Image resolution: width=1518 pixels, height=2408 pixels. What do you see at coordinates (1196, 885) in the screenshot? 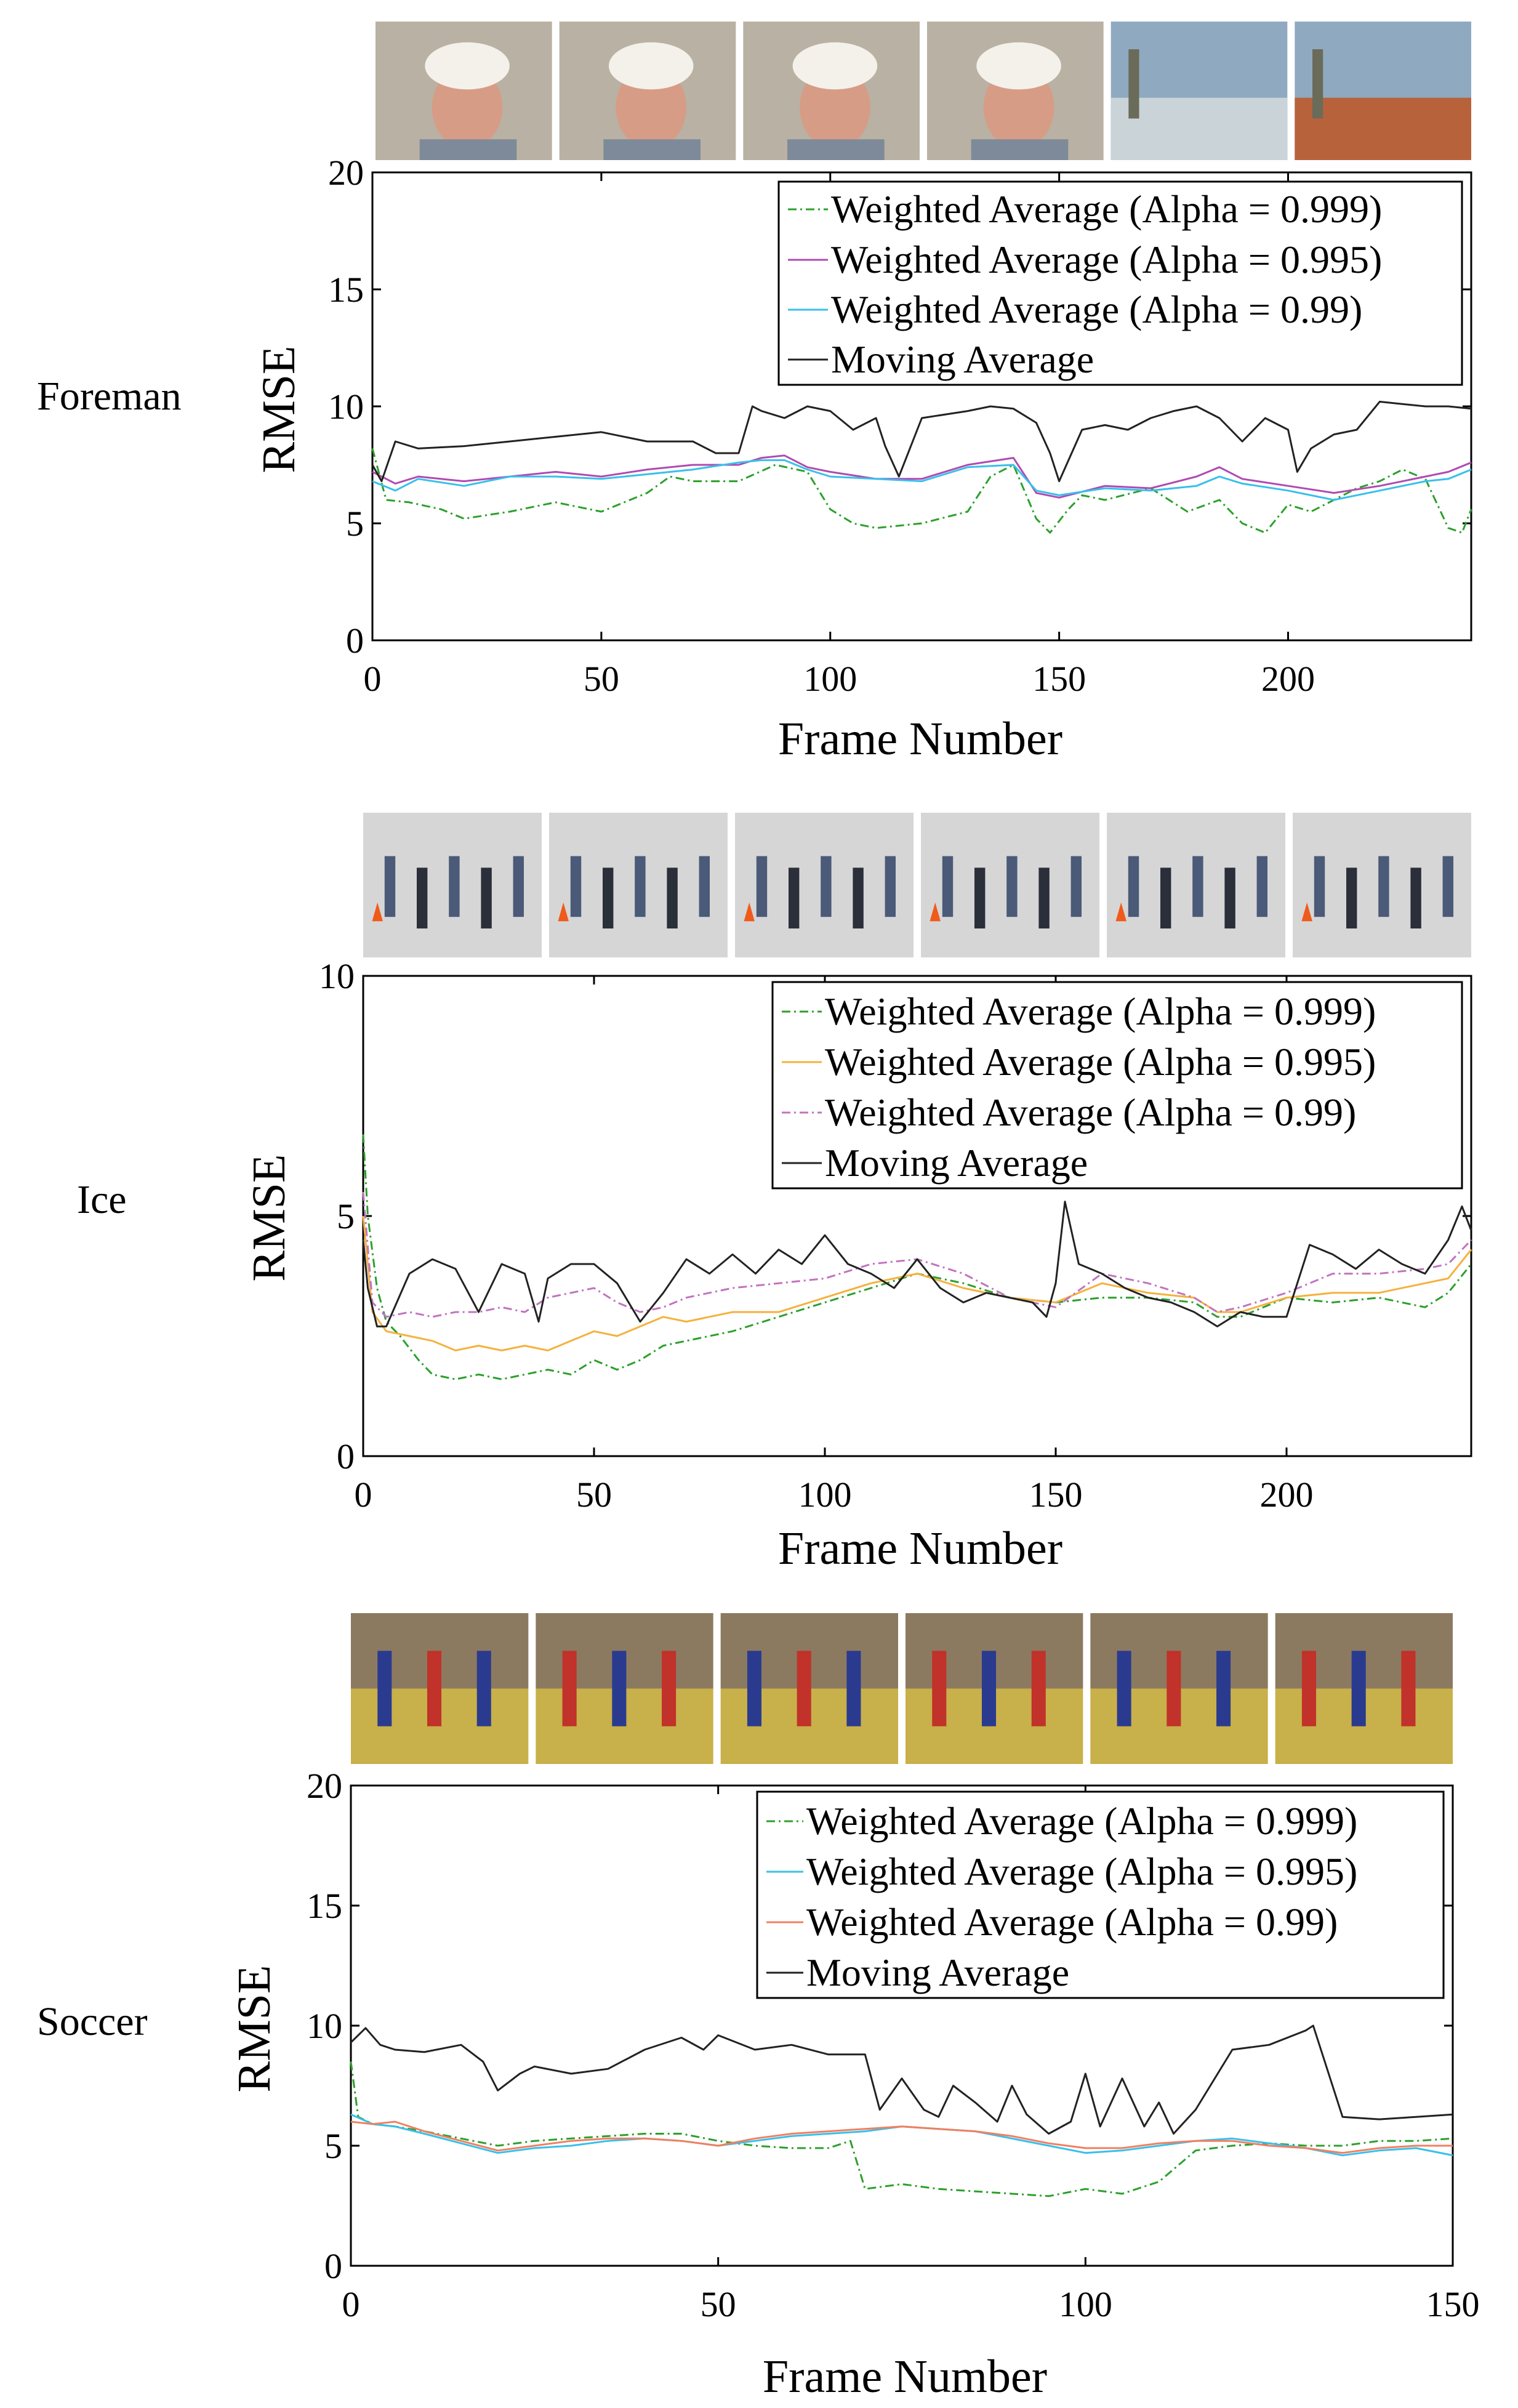
I see `ice-frame-5-thumbnail` at bounding box center [1196, 885].